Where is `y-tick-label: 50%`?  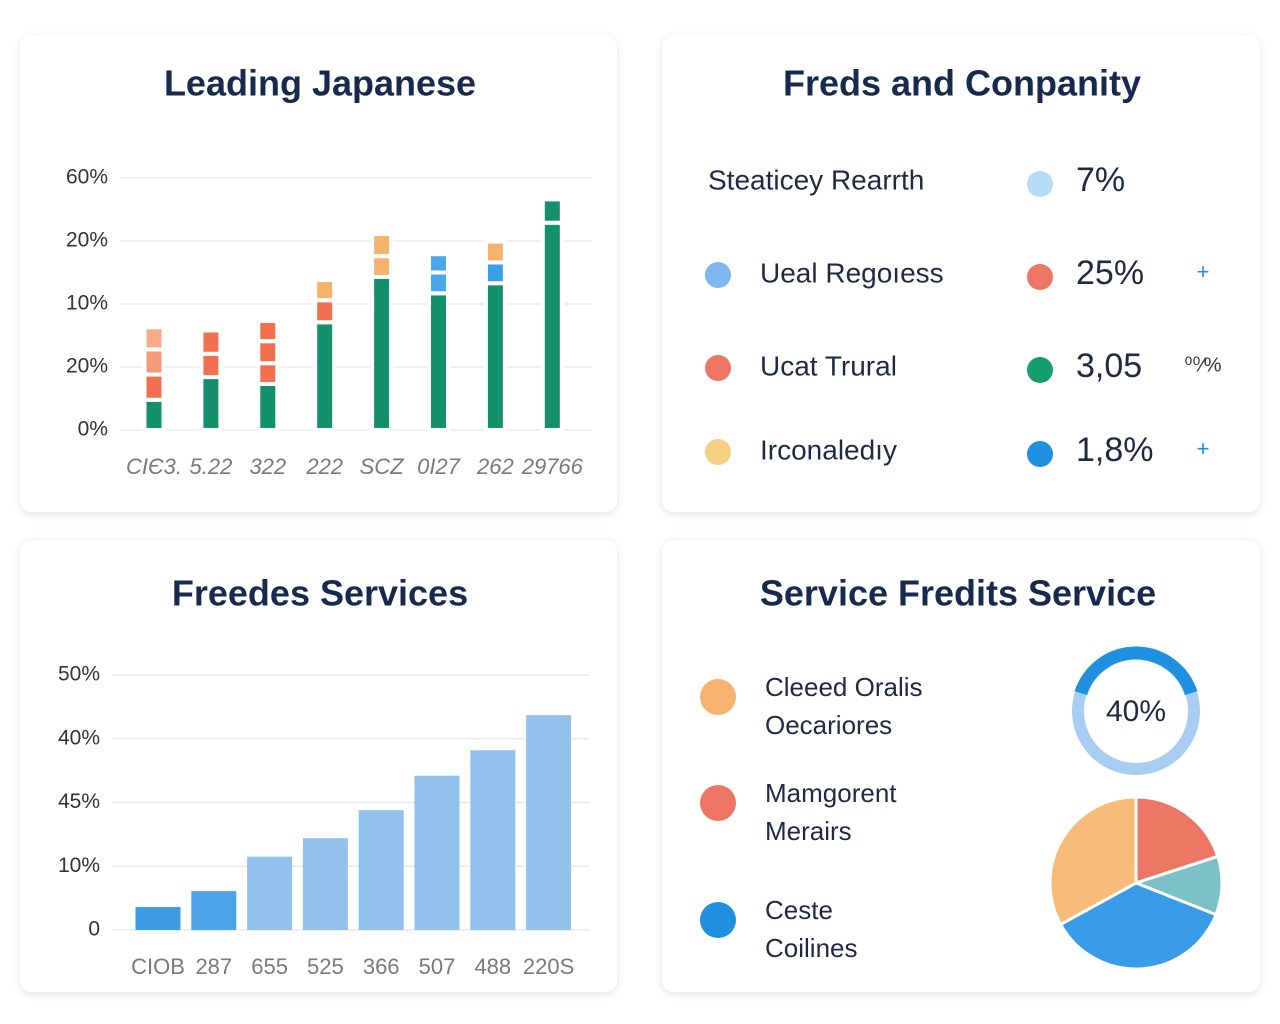 y-tick-label: 50% is located at coordinates (79, 674).